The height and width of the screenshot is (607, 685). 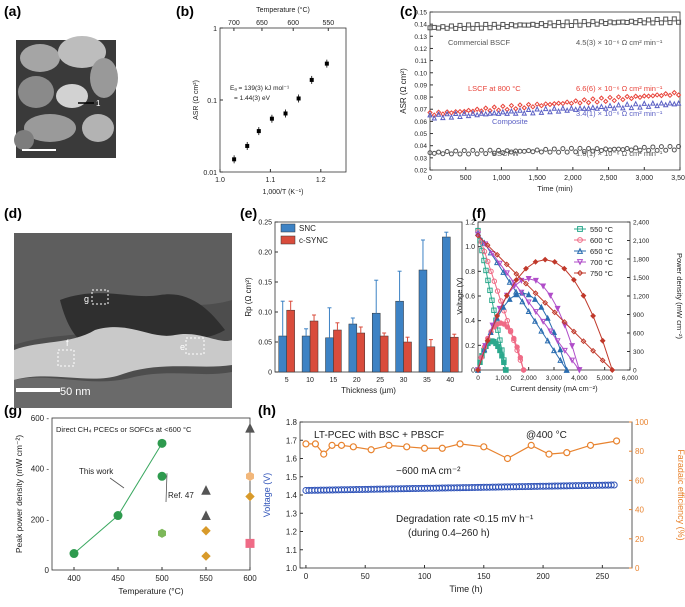 What do you see at coordinates (181, 495) in the screenshot?
I see `g-annotation-ref47: Ref. 47` at bounding box center [181, 495].